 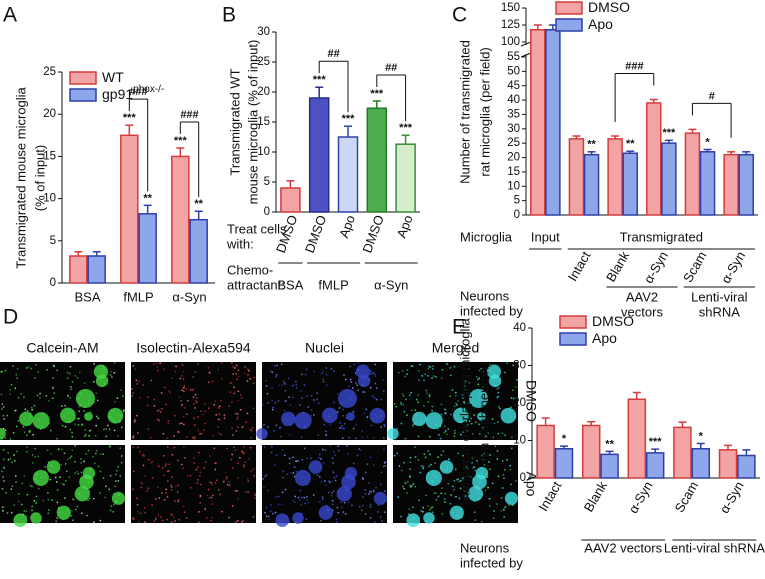 I want to click on y-tick-label: 0, so click(x=523, y=478).